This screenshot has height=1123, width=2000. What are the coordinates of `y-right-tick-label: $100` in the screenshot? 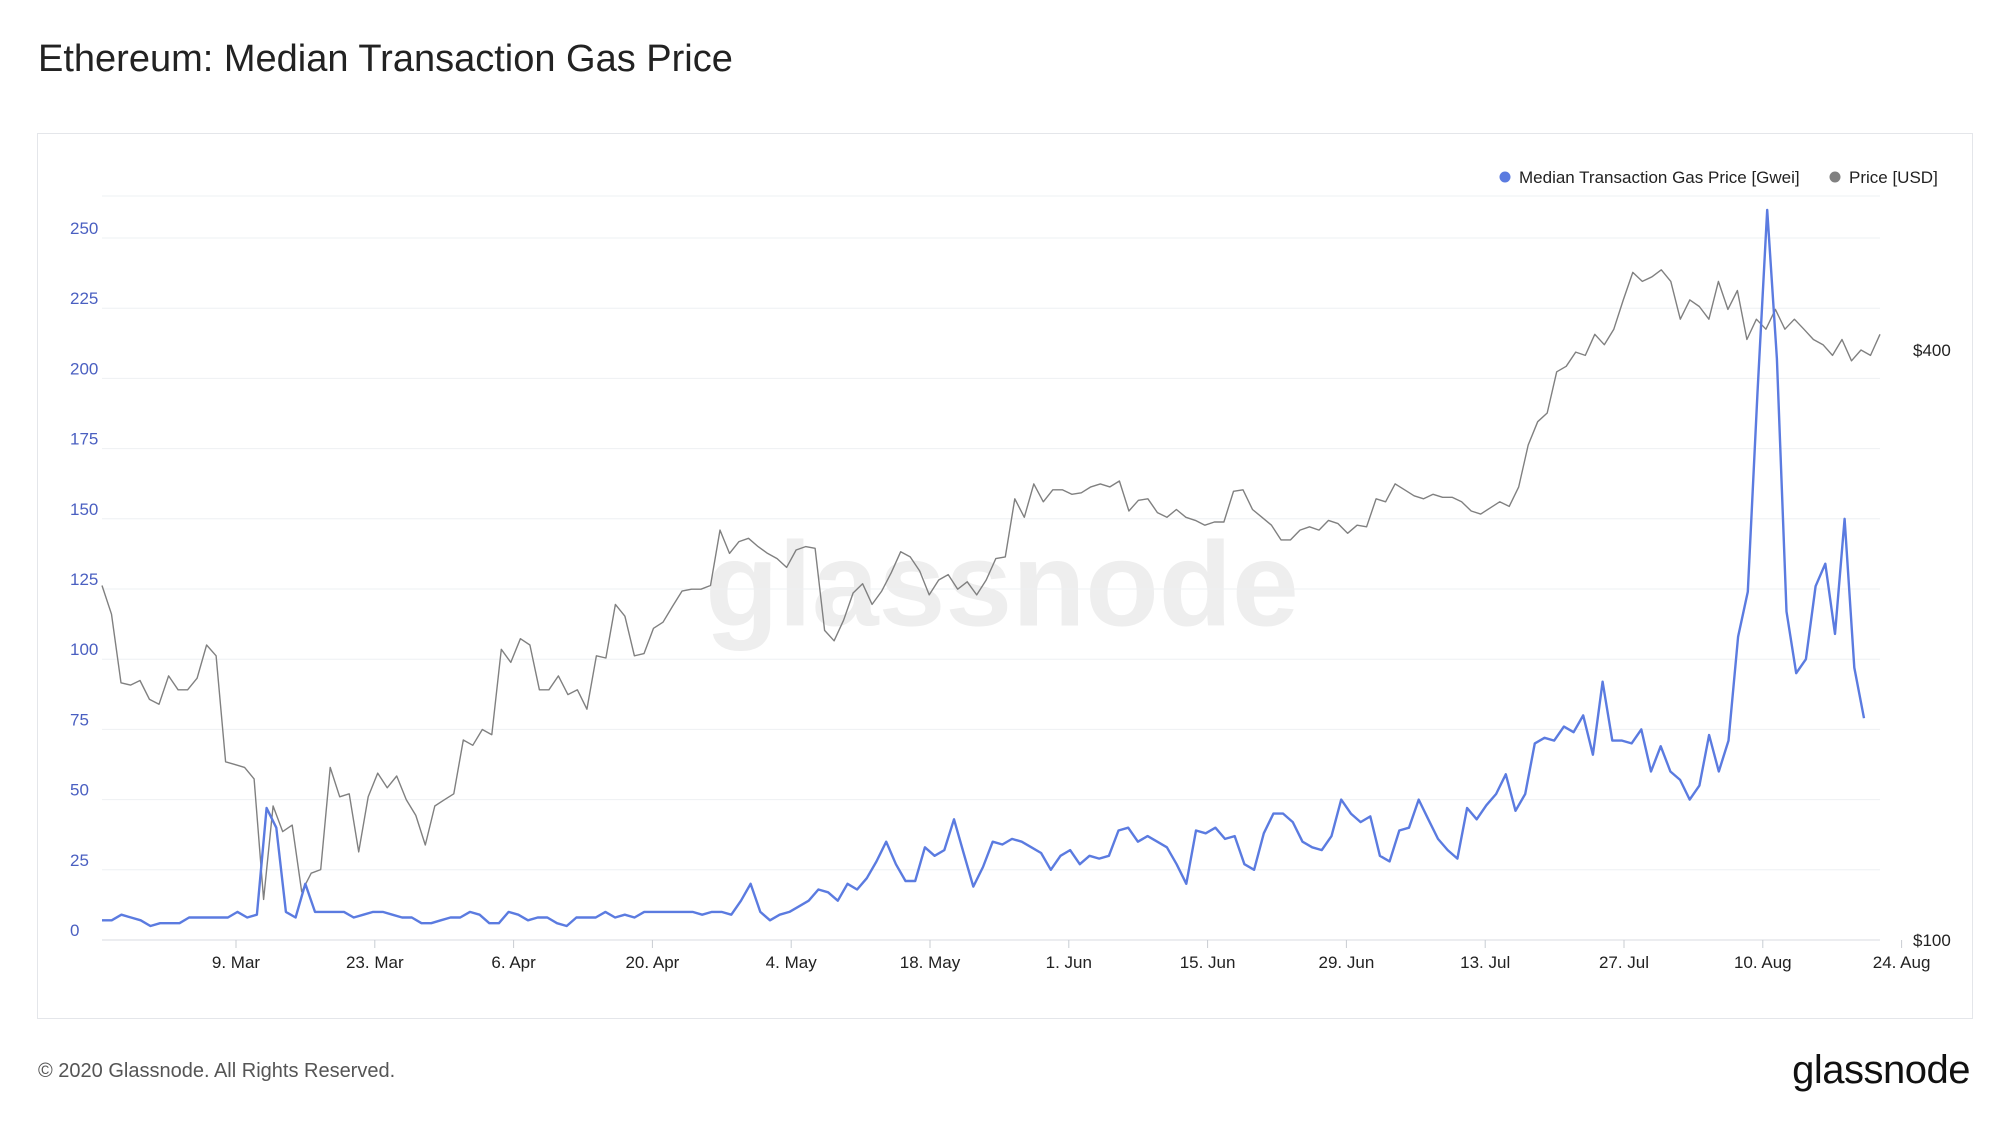 It's located at (1932, 940).